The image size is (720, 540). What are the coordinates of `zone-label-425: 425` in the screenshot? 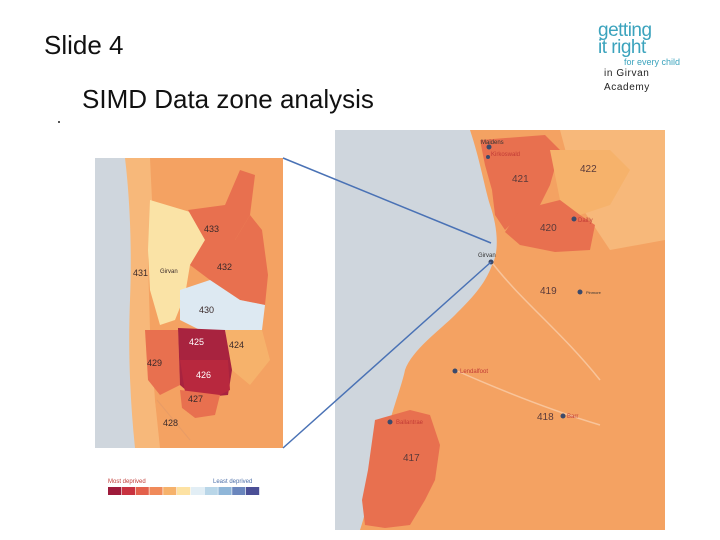 It's located at (196, 342).